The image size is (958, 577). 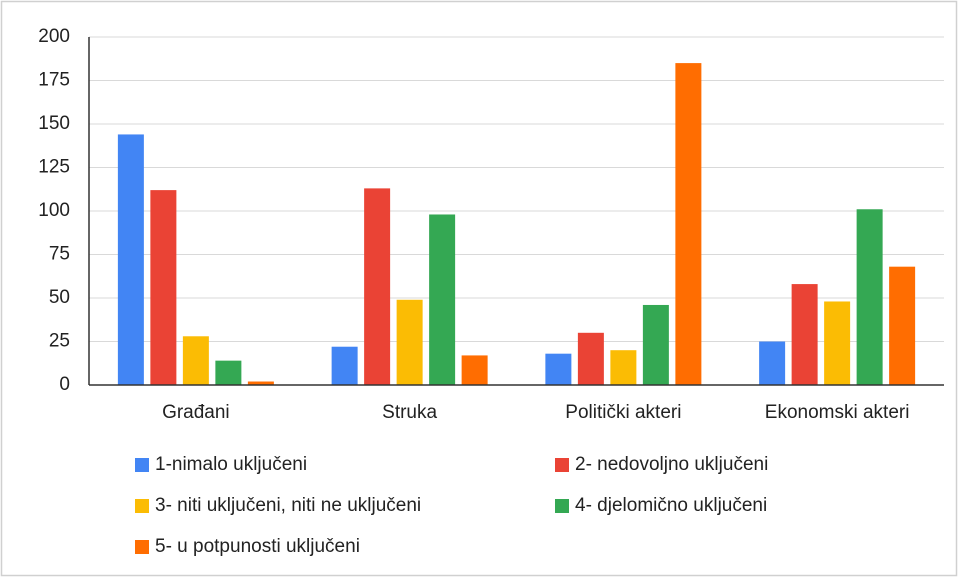 I want to click on x-tick-label: Politički akteri, so click(x=623, y=412).